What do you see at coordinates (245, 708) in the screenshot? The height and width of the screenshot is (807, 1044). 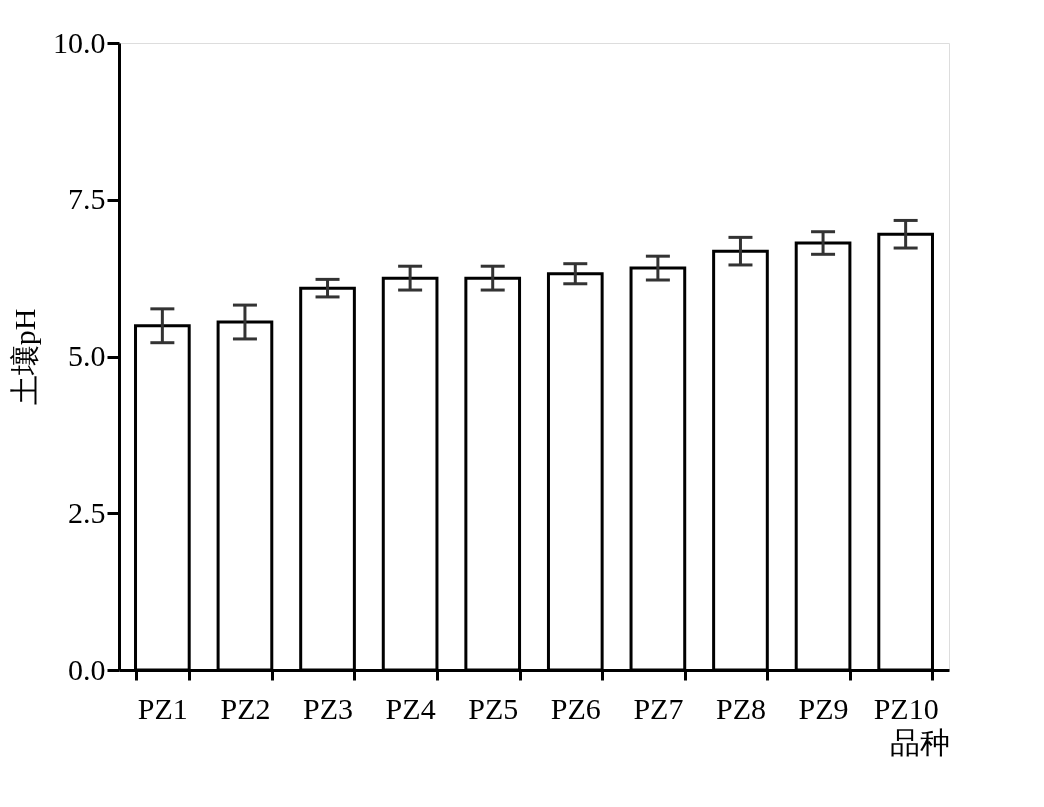 I see `x-tick-label: PZ2` at bounding box center [245, 708].